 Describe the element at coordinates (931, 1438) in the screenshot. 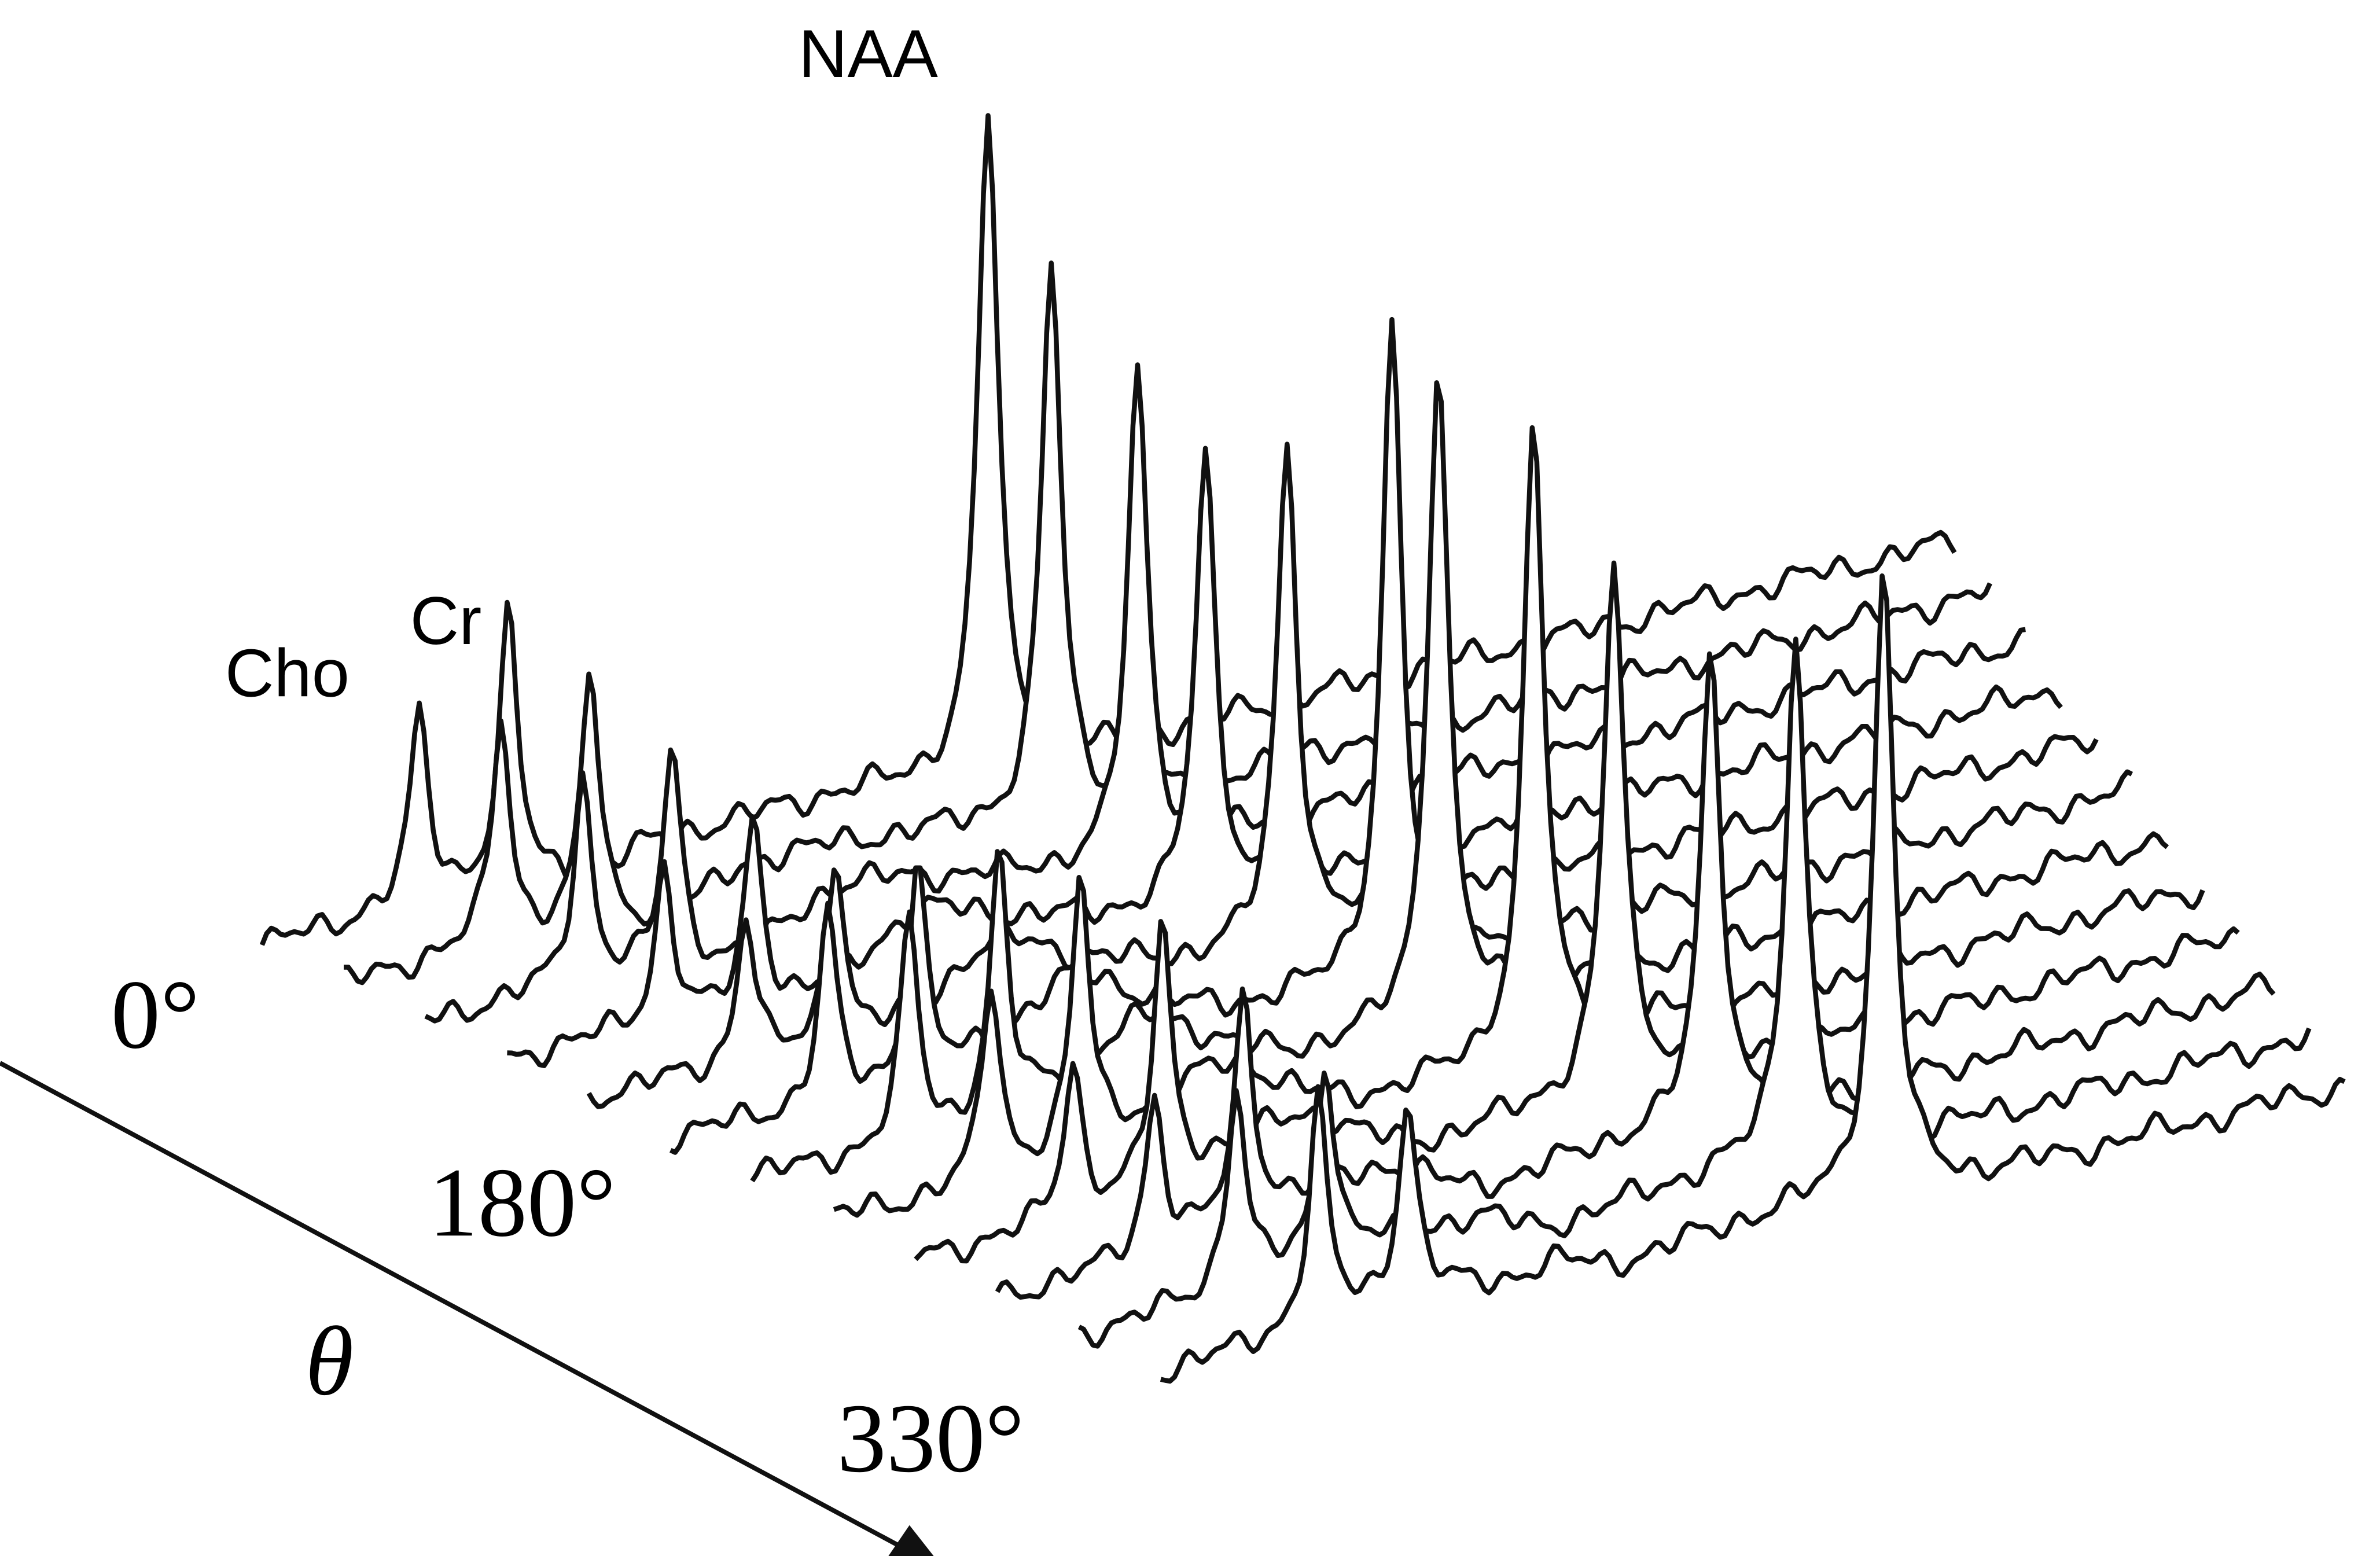

I see `angle-label: 330°` at that location.